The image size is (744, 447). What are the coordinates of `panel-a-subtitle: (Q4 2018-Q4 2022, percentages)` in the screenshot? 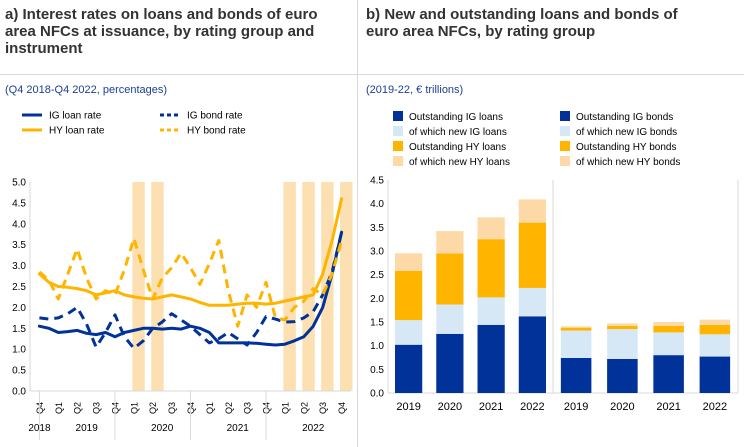 It's located at (86, 90).